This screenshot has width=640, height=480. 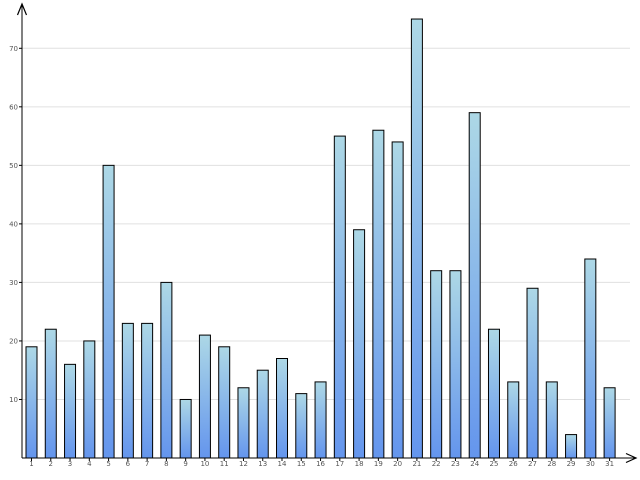 What do you see at coordinates (13, 283) in the screenshot?
I see `y-tick-label: 30` at bounding box center [13, 283].